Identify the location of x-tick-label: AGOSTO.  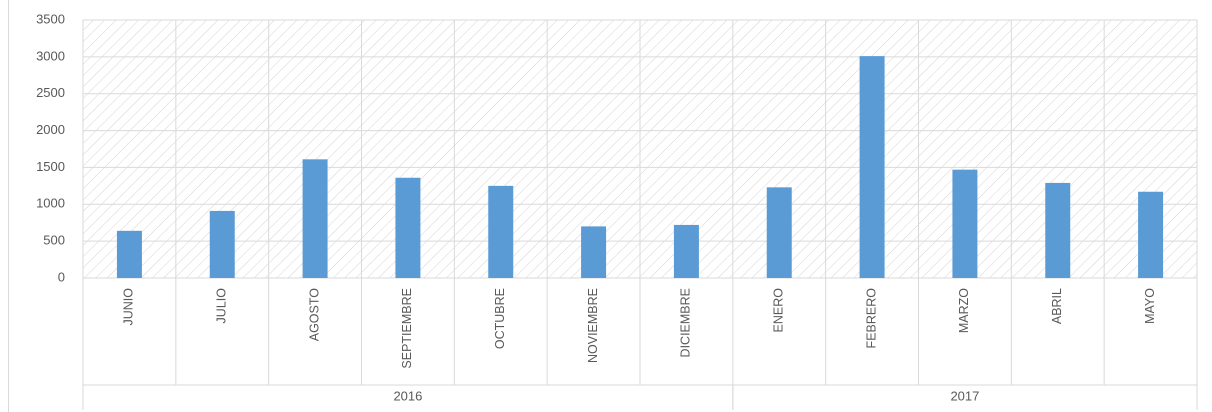
(314, 315).